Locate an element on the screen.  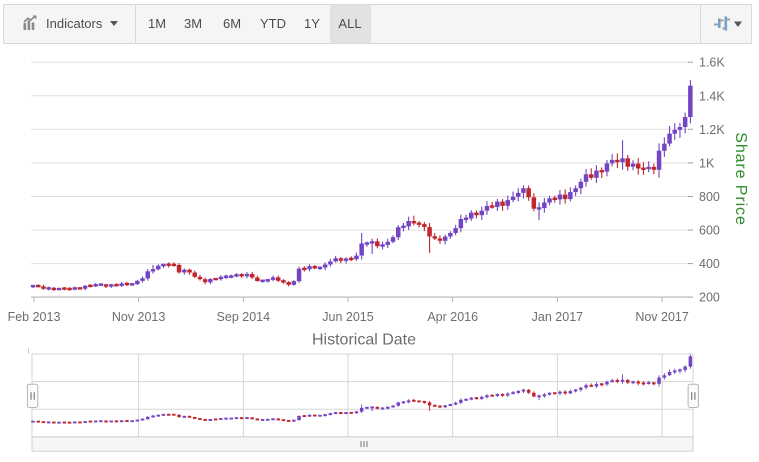
svg-text: Apr 2016 is located at coordinates (452, 317).